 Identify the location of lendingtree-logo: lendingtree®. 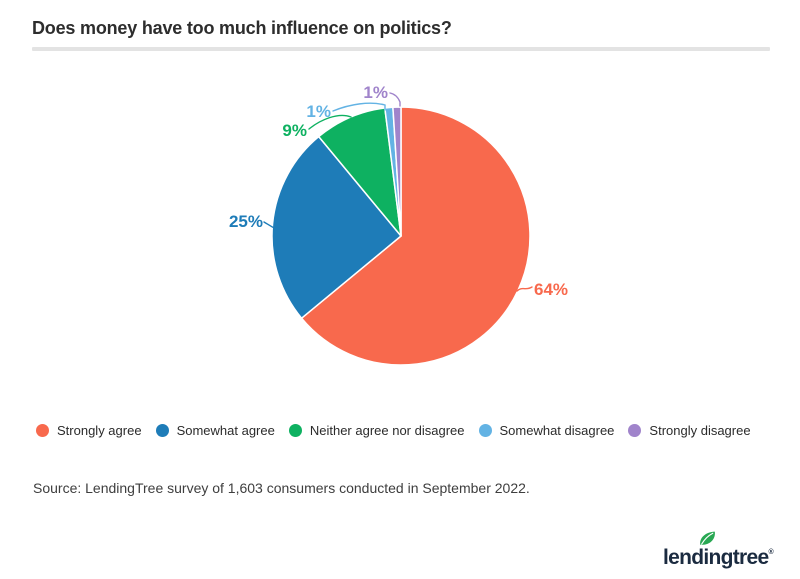
(719, 550).